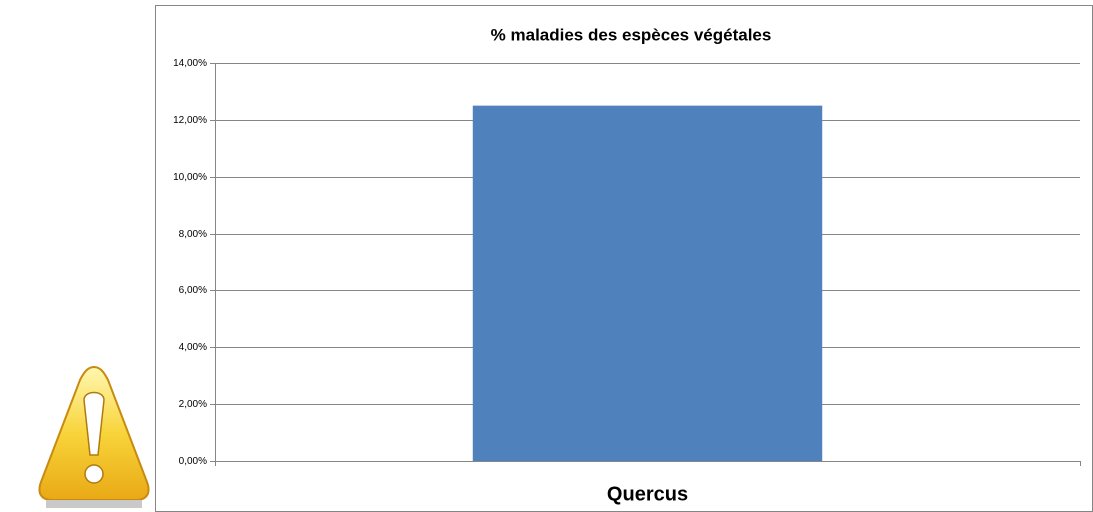  Describe the element at coordinates (190, 120) in the screenshot. I see `y-tick-label: 12,00%` at that location.